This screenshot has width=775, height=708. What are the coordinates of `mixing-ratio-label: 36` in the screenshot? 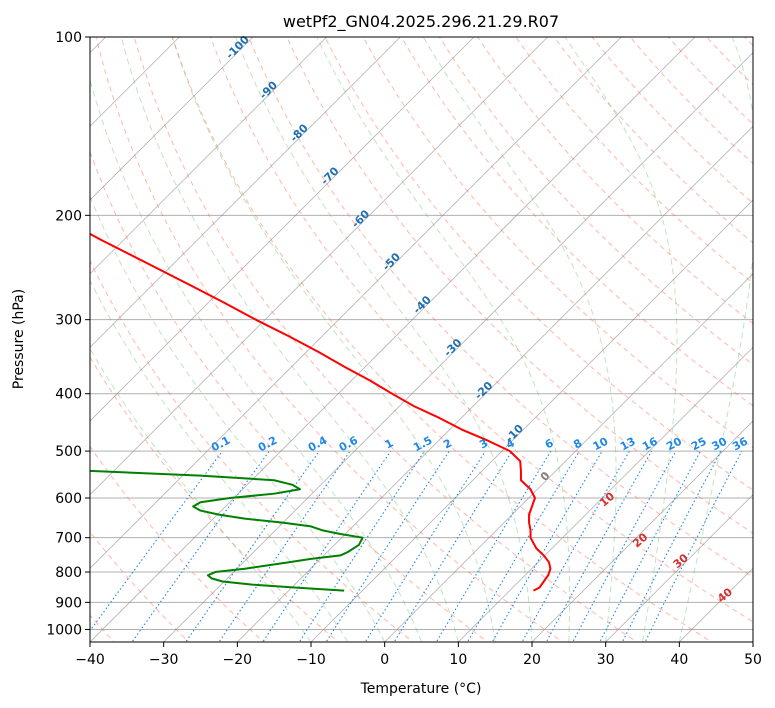 It's located at (740, 444).